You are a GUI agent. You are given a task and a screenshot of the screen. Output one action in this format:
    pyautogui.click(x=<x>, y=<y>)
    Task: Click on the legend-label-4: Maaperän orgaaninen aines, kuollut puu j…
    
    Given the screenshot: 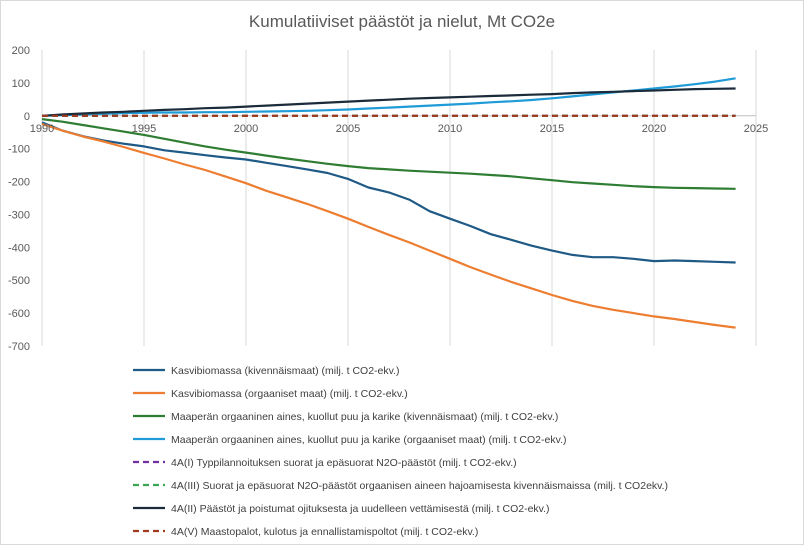 What is the action you would take?
    pyautogui.click(x=369, y=440)
    